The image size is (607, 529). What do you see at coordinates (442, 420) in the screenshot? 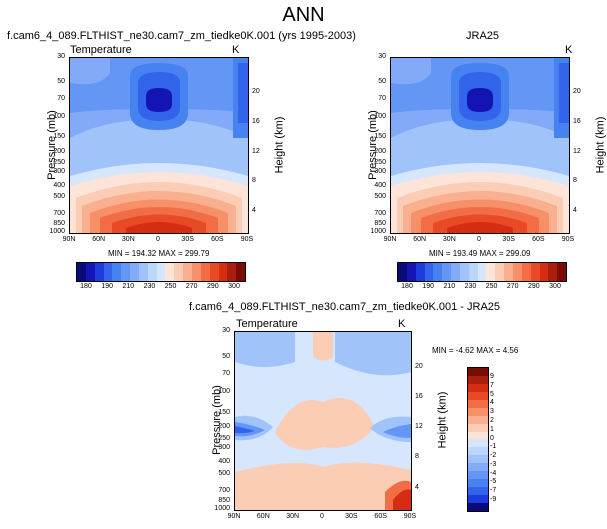
I see `panel3-y2-axis-label: Height (km)` at bounding box center [442, 420].